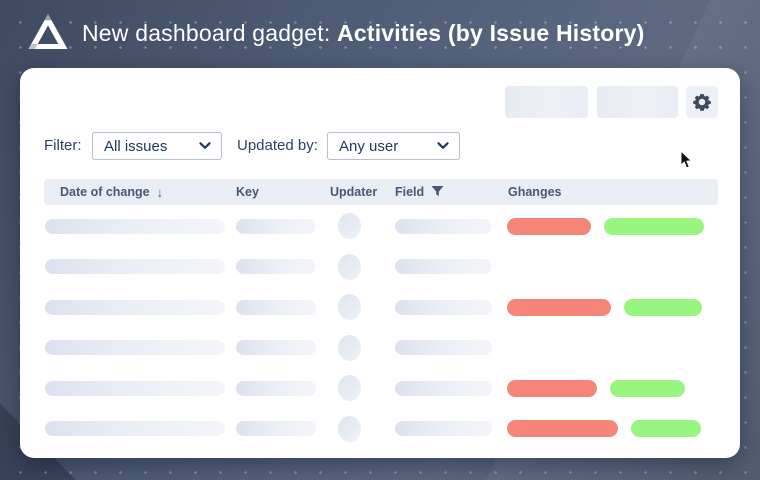 Image resolution: width=760 pixels, height=480 pixels. I want to click on updated-by-select-value: Any user, so click(369, 146).